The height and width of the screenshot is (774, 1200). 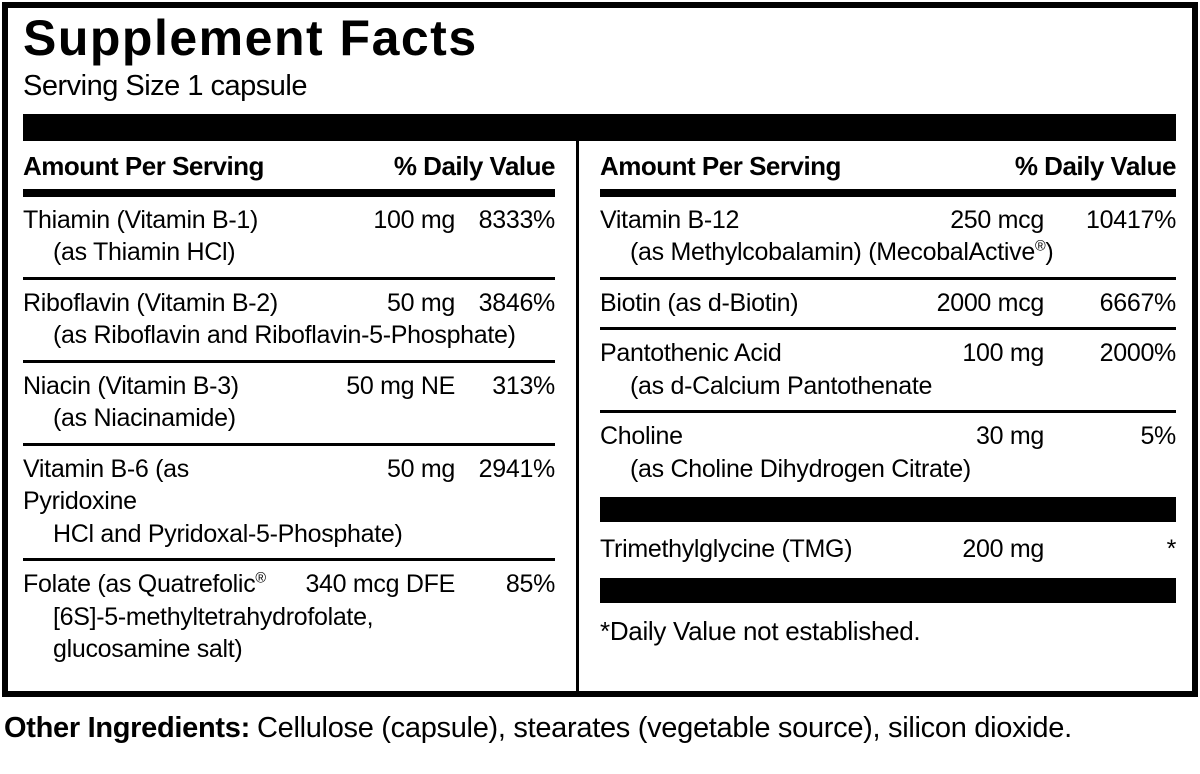 I want to click on nutrient-source: (as d-Calcium Pantothenate, so click(x=781, y=385).